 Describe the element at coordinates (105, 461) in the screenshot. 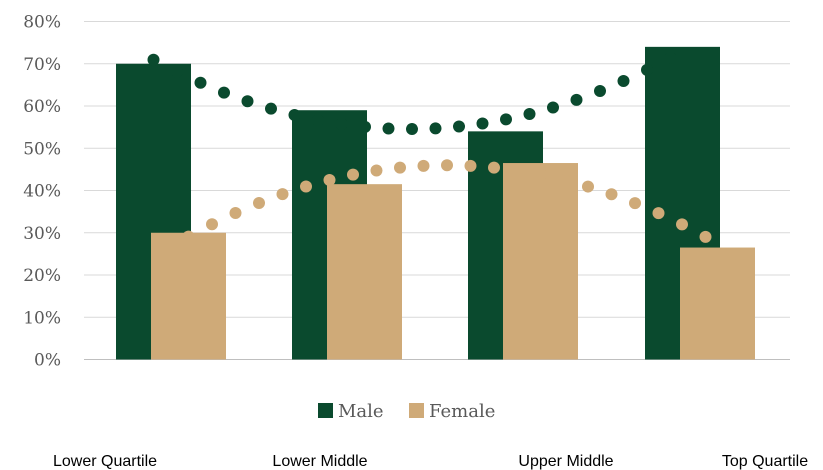

I see `category-label: Lower Quartile` at that location.